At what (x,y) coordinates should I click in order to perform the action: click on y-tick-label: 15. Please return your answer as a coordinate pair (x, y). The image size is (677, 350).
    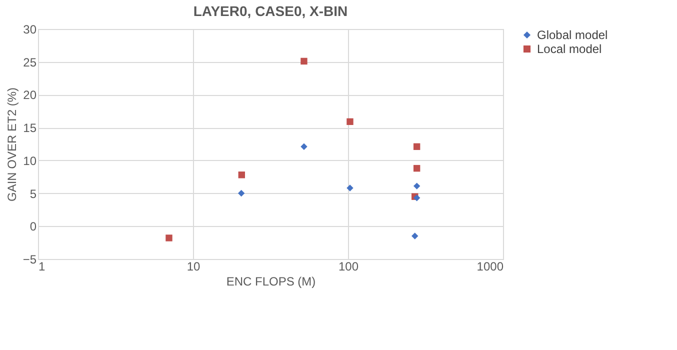
    Looking at the image, I should click on (30, 128).